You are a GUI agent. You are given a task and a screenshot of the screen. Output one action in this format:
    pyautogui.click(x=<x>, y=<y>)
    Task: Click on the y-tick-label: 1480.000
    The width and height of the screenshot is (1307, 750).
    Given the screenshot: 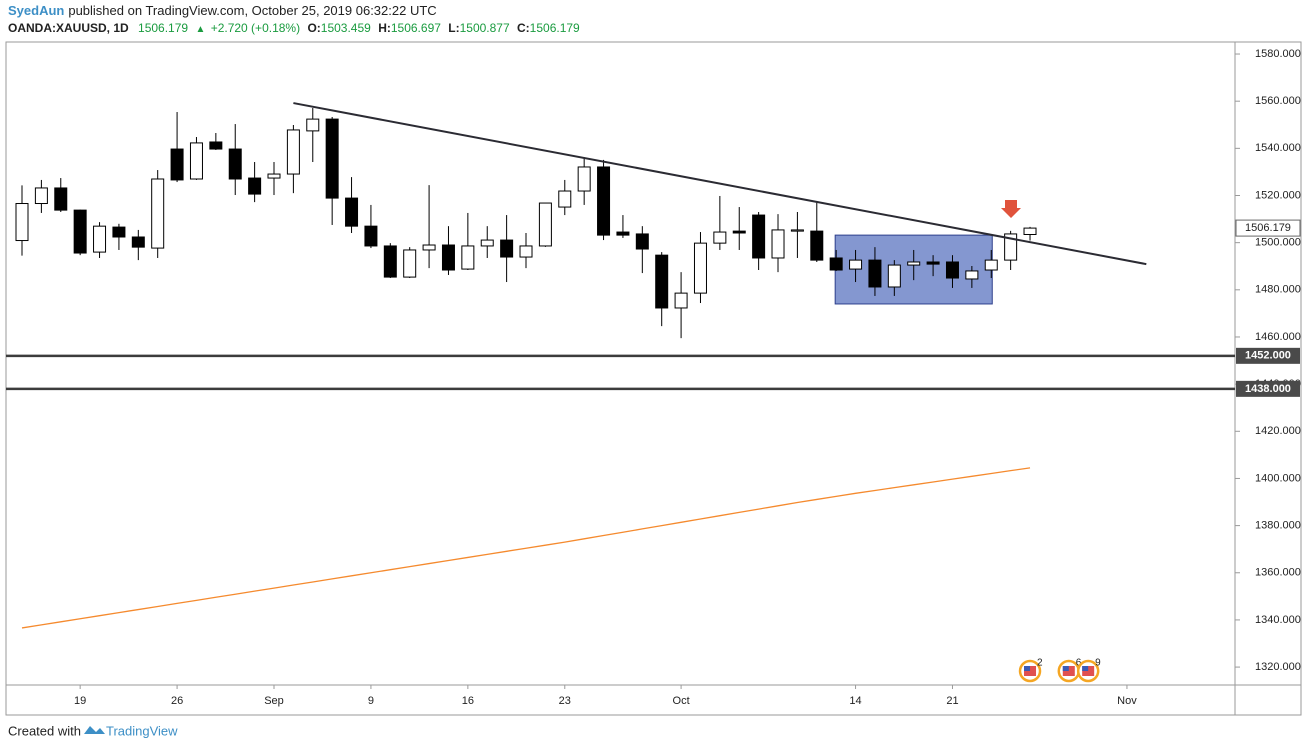 What is the action you would take?
    pyautogui.click(x=1278, y=290)
    